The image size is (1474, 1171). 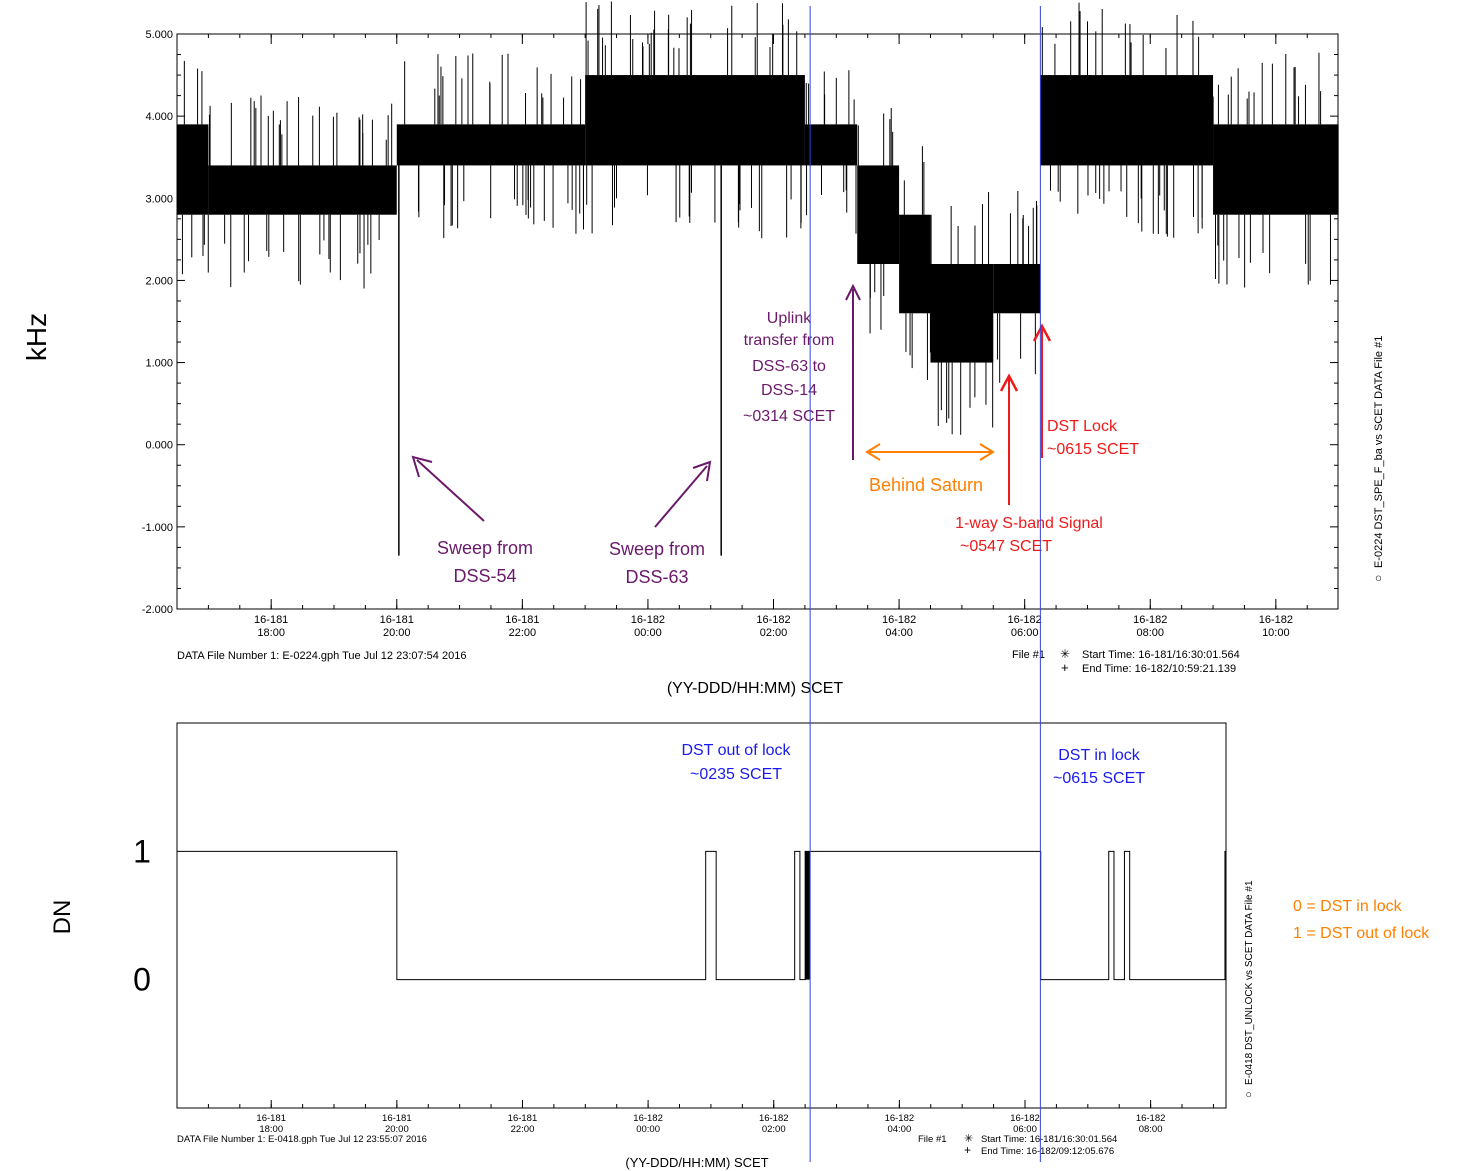 What do you see at coordinates (1249, 1094) in the screenshot?
I see `bottom-side-circle: ○` at bounding box center [1249, 1094].